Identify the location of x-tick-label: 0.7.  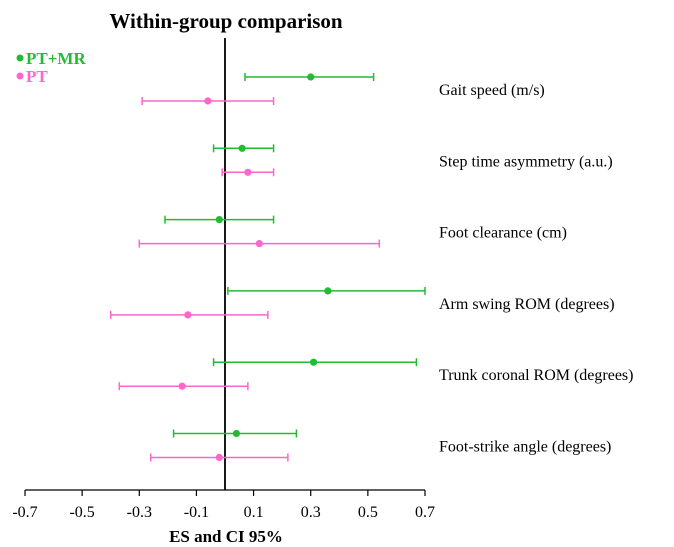
(425, 512).